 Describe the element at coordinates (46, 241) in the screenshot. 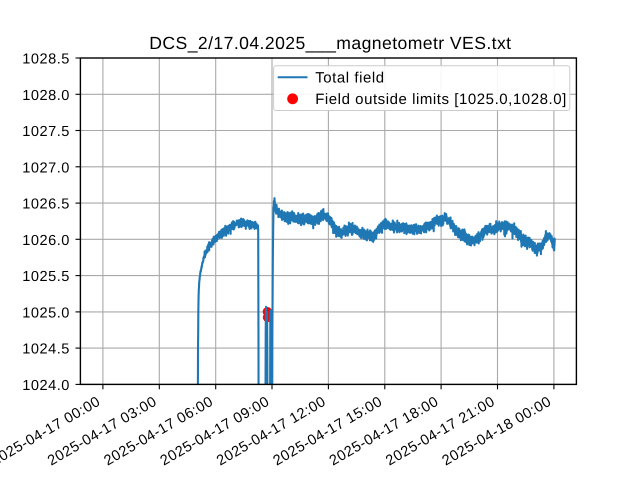

I see `svg-text: 1026.0` at that location.